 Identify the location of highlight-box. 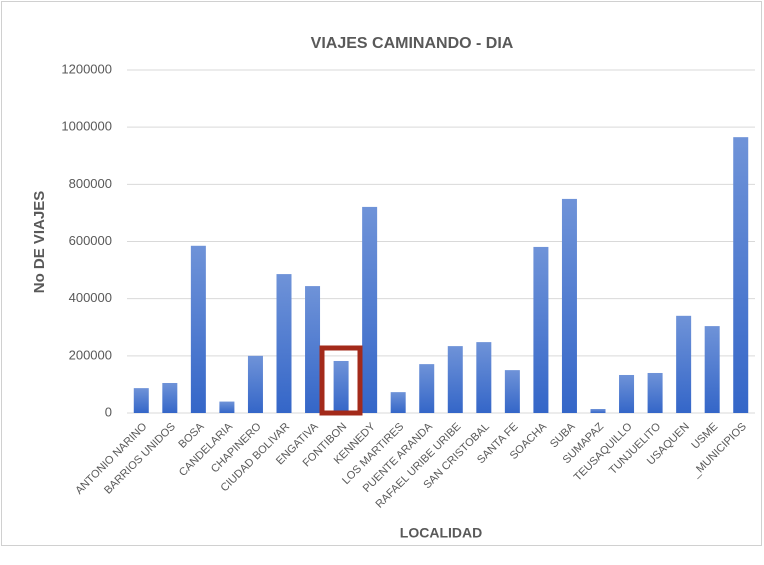
(341, 380).